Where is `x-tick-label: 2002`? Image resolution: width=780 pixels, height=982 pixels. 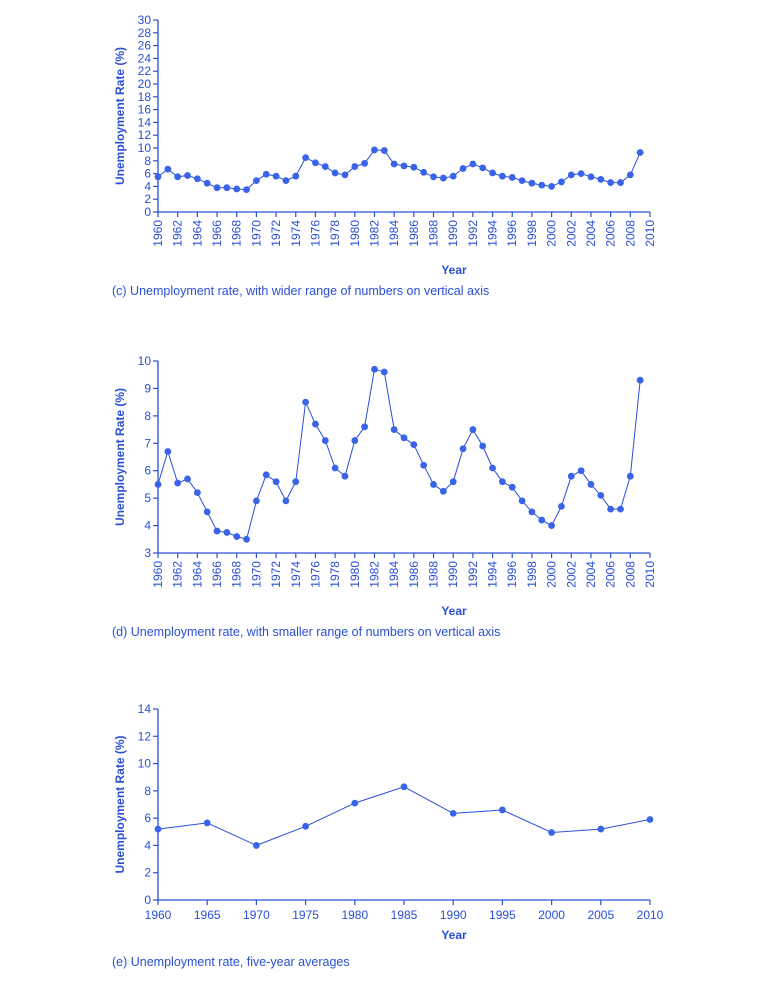 x-tick-label: 2002 is located at coordinates (571, 233).